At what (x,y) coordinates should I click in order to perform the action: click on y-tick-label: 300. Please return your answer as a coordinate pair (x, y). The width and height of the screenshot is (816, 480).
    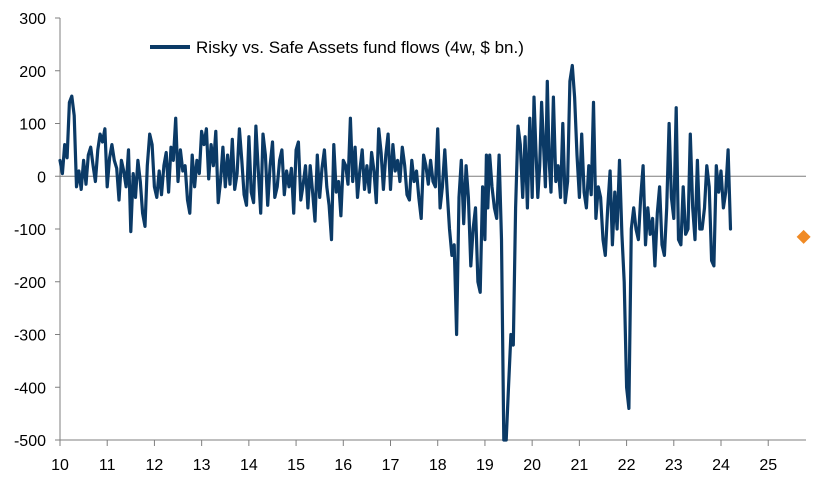
    Looking at the image, I should click on (32, 19).